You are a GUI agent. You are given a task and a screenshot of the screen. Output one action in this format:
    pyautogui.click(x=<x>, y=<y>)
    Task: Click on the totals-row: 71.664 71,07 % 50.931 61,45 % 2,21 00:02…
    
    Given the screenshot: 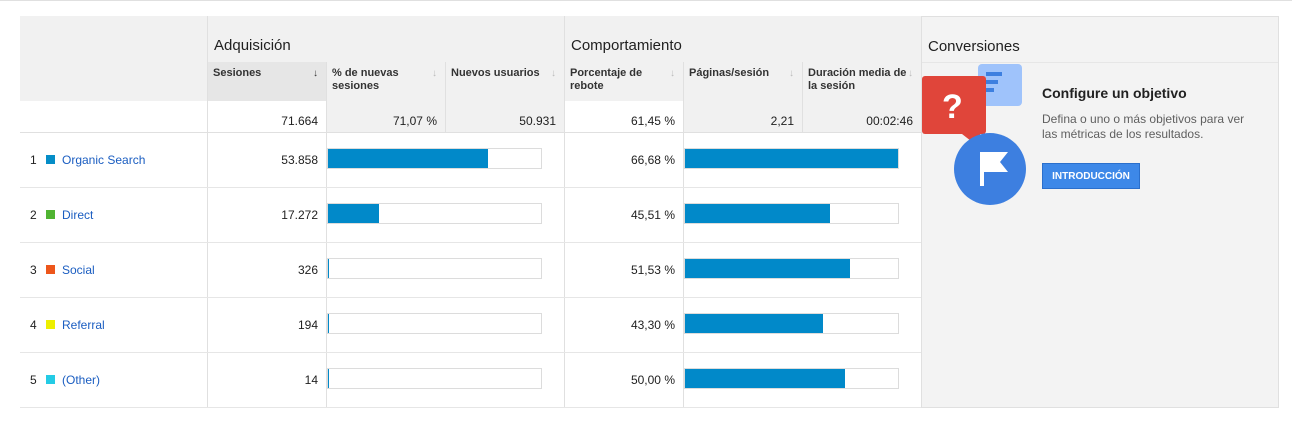 What is the action you would take?
    pyautogui.click(x=471, y=117)
    